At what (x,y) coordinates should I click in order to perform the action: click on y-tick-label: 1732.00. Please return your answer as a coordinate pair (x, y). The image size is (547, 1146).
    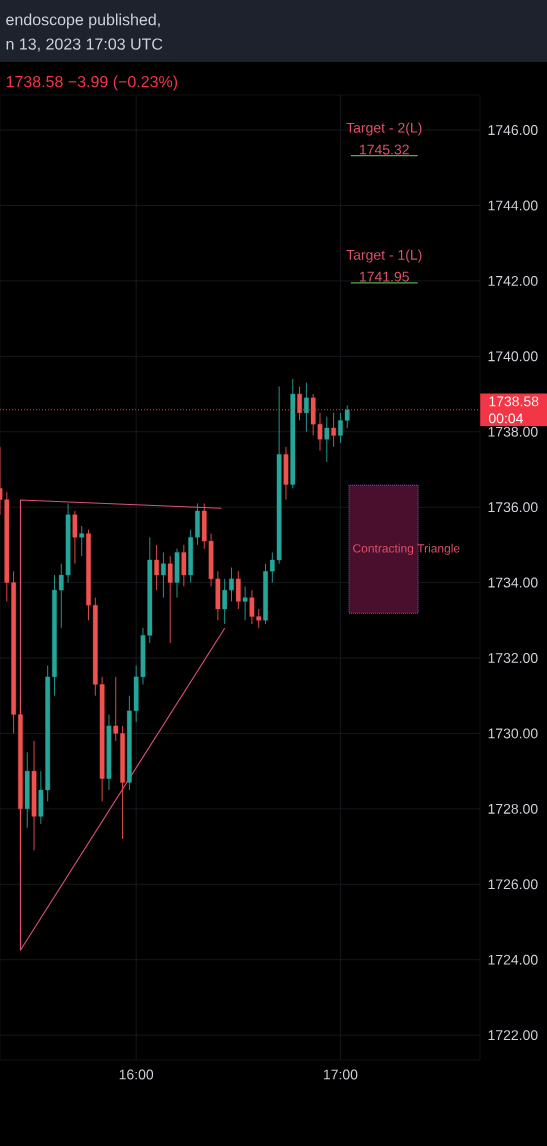
    Looking at the image, I should click on (513, 658).